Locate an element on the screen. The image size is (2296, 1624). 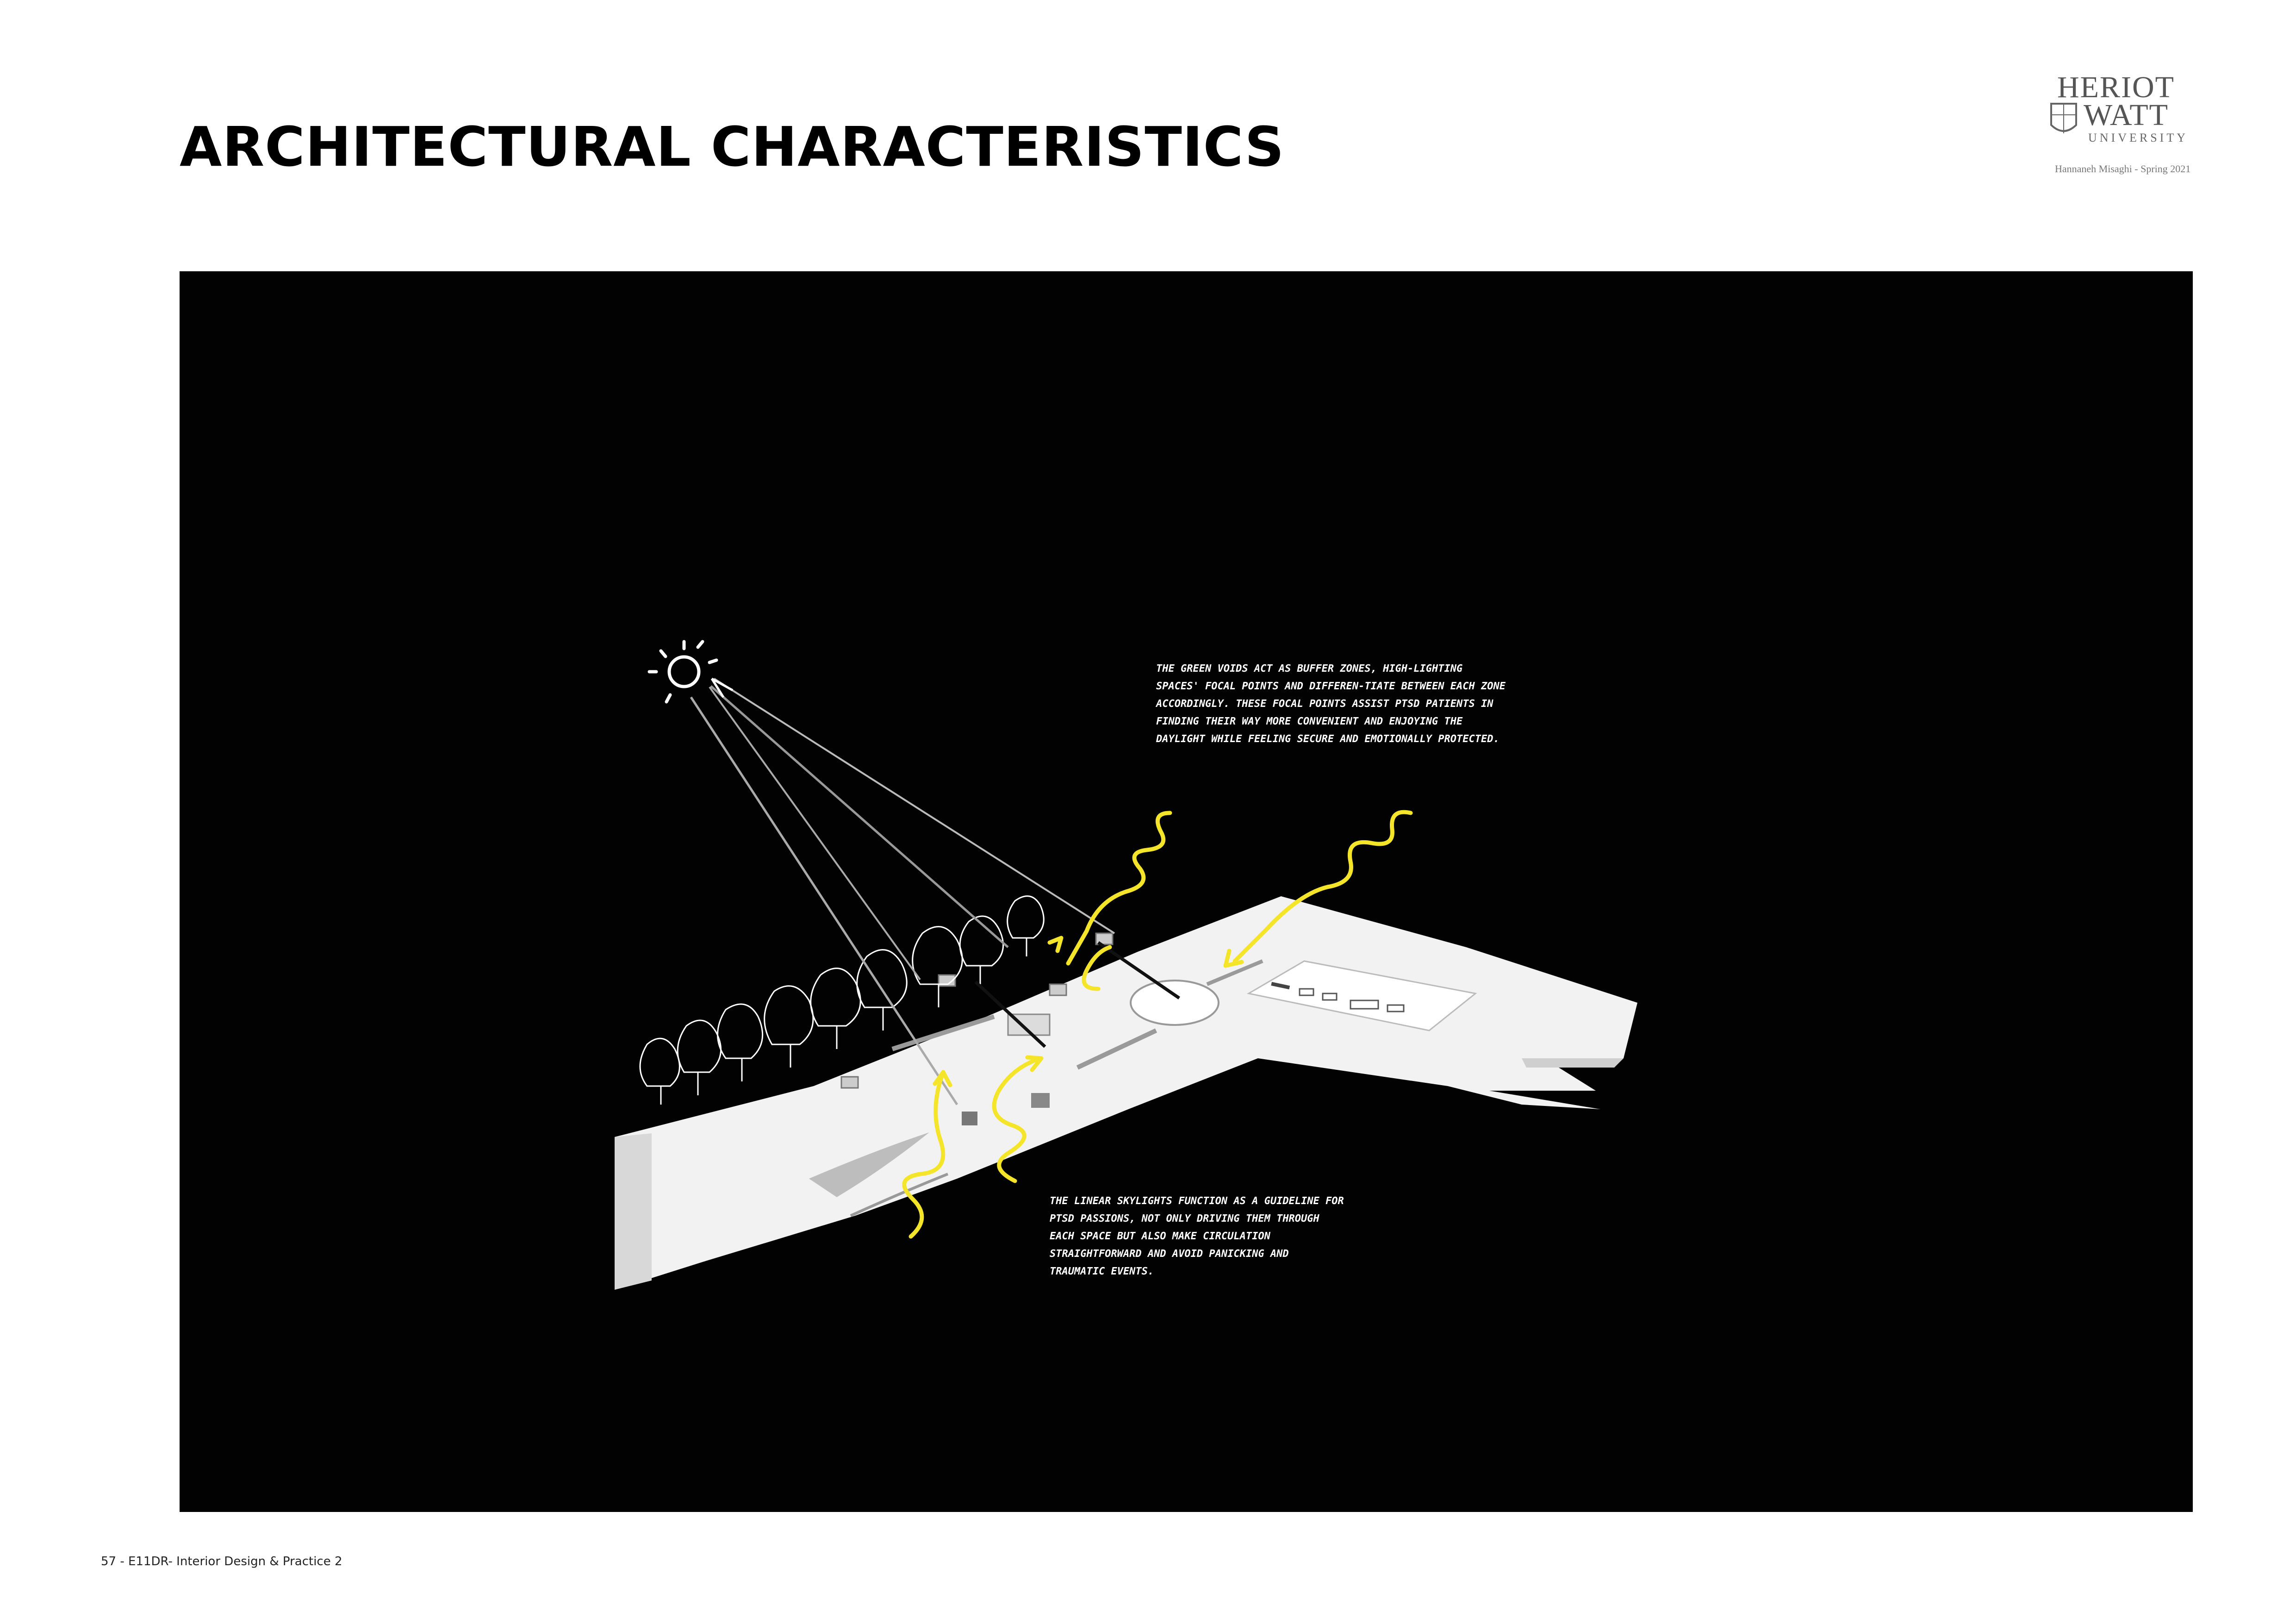
sun-icon is located at coordinates (682, 672).